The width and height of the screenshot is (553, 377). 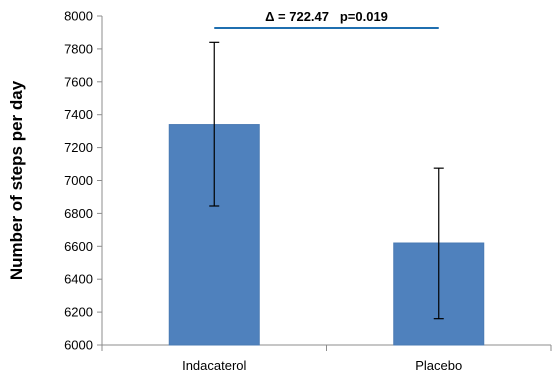 I want to click on y-axis-title: Number of steps per day, so click(x=16, y=180).